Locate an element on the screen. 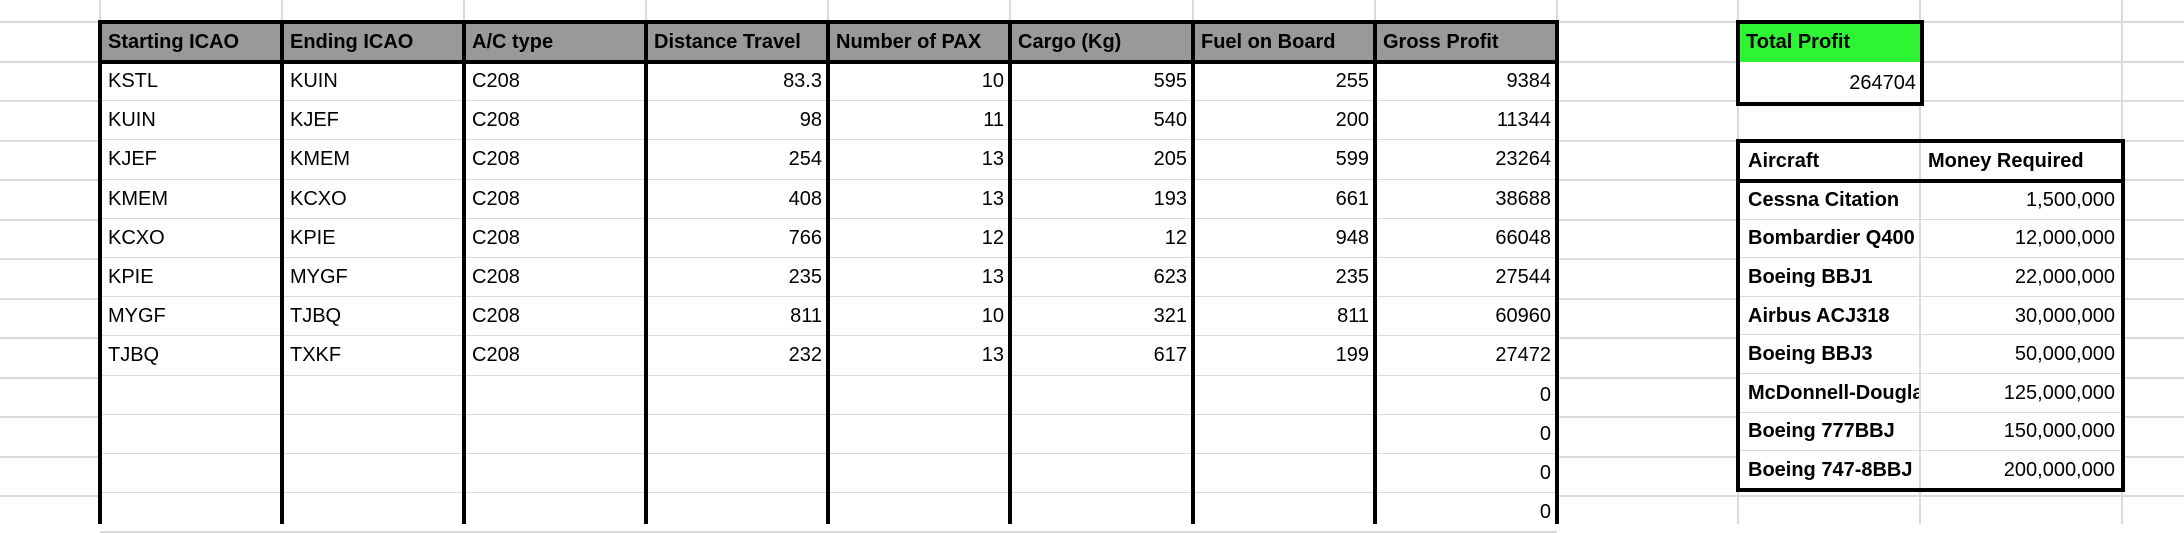  table-cell: 66048 is located at coordinates (1466, 238).